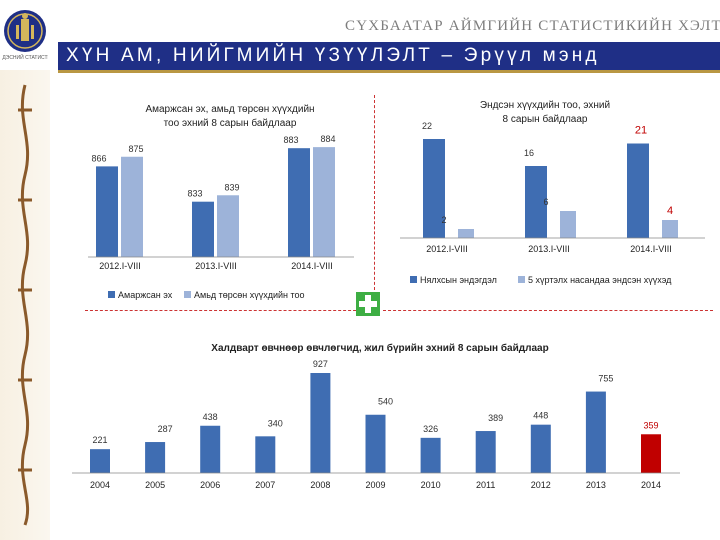 The width and height of the screenshot is (720, 540). I want to click on chart-deaths-title-line-2: 8 сарын байдлаар, so click(545, 119).